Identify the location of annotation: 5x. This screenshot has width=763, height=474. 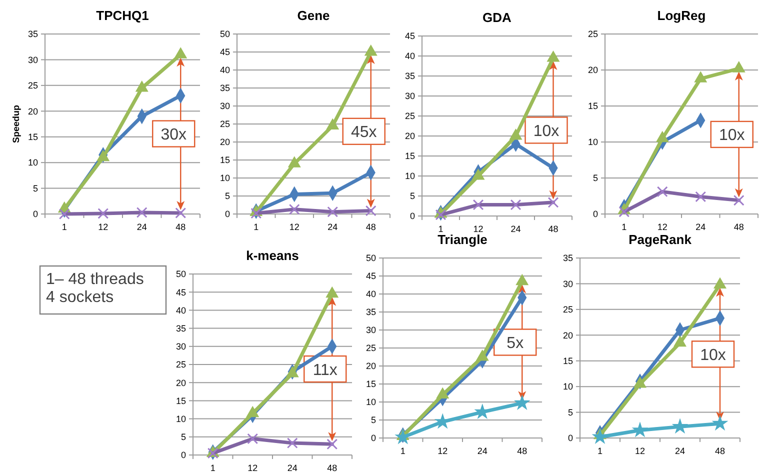
(515, 343).